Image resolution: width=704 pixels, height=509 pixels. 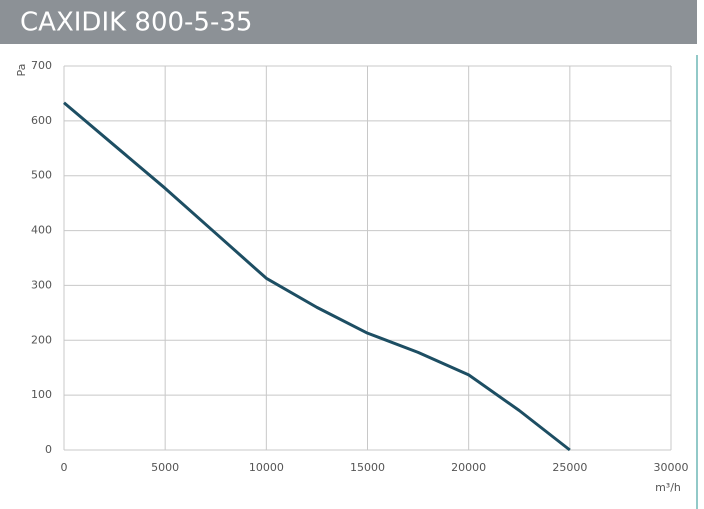 What do you see at coordinates (348, 22) in the screenshot?
I see `title-banner` at bounding box center [348, 22].